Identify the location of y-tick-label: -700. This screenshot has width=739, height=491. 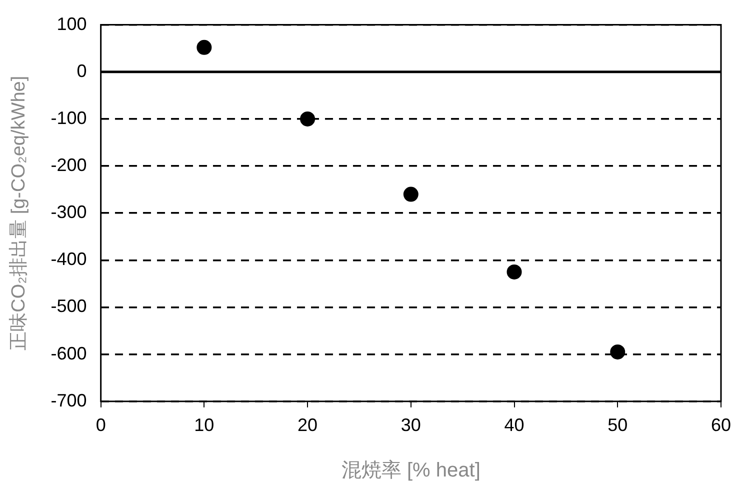
(68, 400).